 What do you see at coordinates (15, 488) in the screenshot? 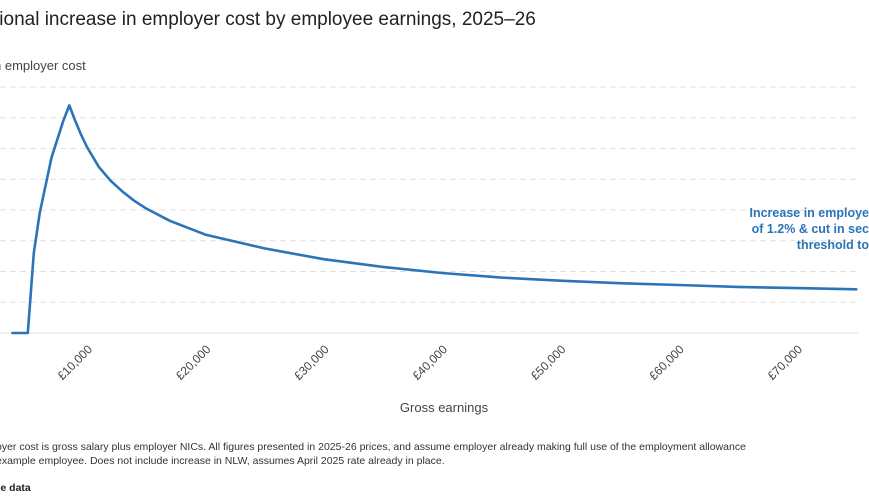
I see `get-the-data-link: he data` at bounding box center [15, 488].